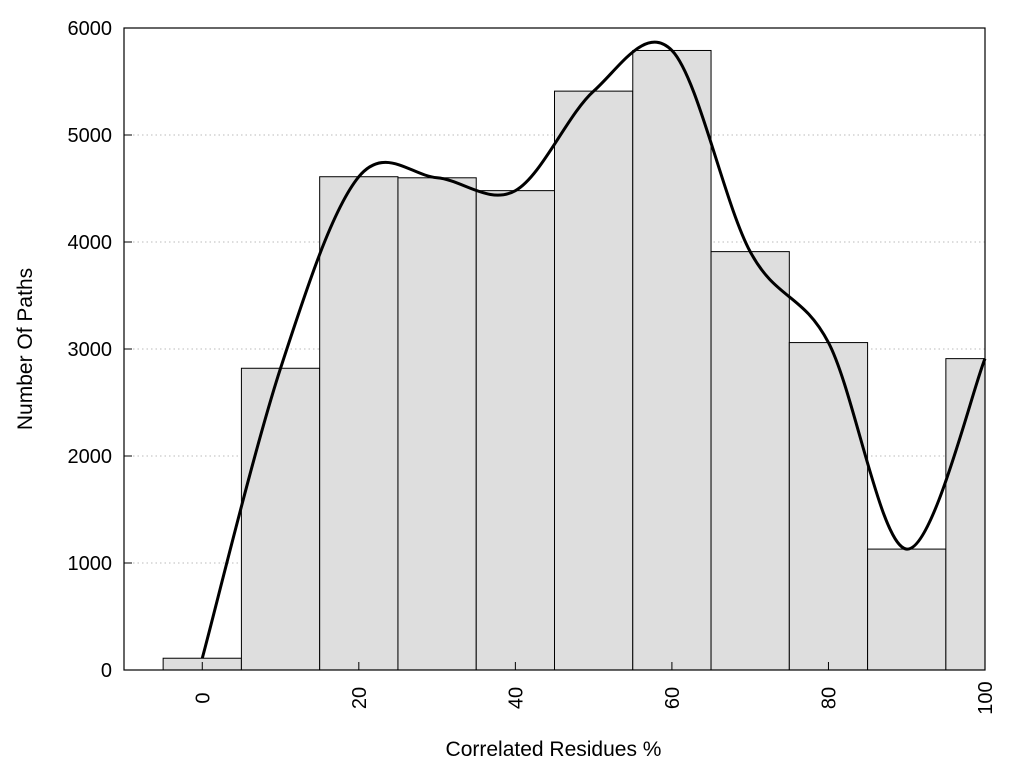 The width and height of the screenshot is (1024, 768). What do you see at coordinates (90, 243) in the screenshot?
I see `y-tick-label: 4000` at bounding box center [90, 243].